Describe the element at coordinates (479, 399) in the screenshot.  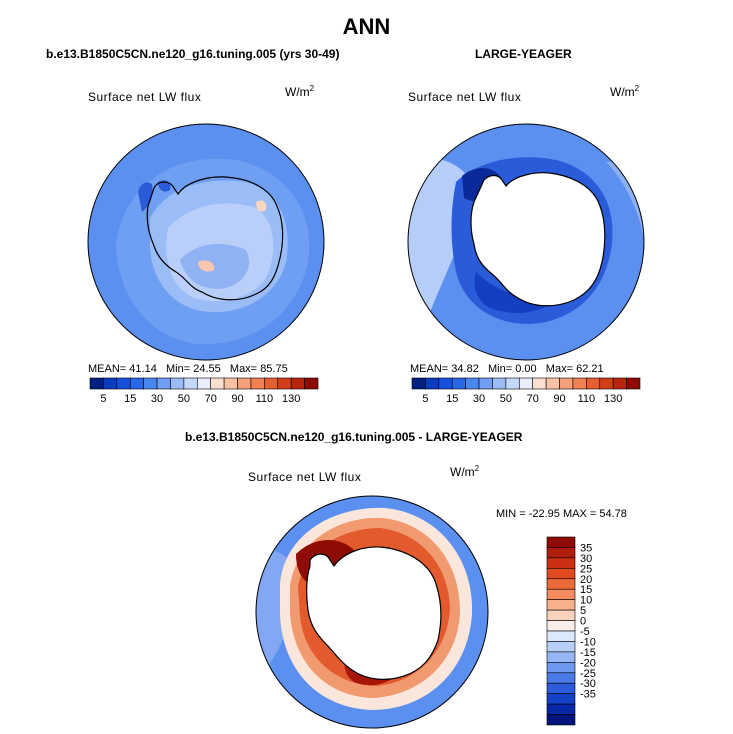
I see `panel2-colorbar-tick-label: 30` at that location.